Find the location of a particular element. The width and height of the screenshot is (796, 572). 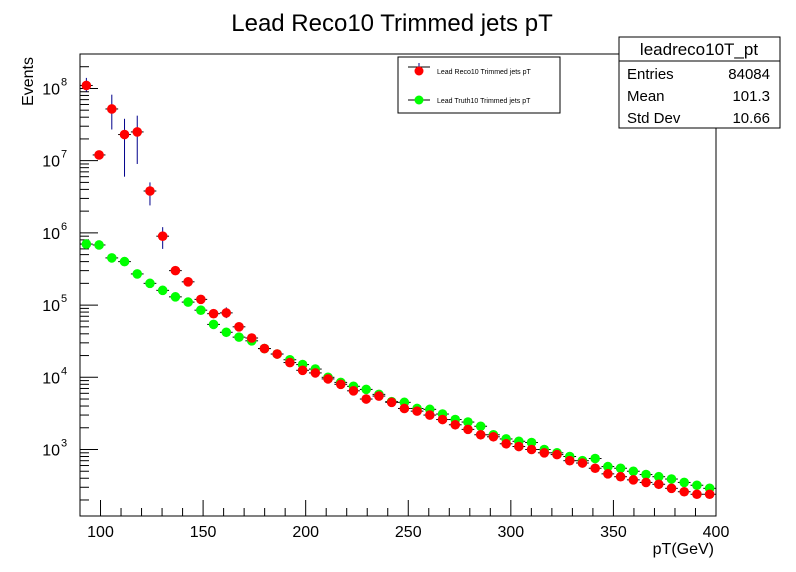

chart-title: Lead Reco10 Trimmed jets pT is located at coordinates (392, 23).